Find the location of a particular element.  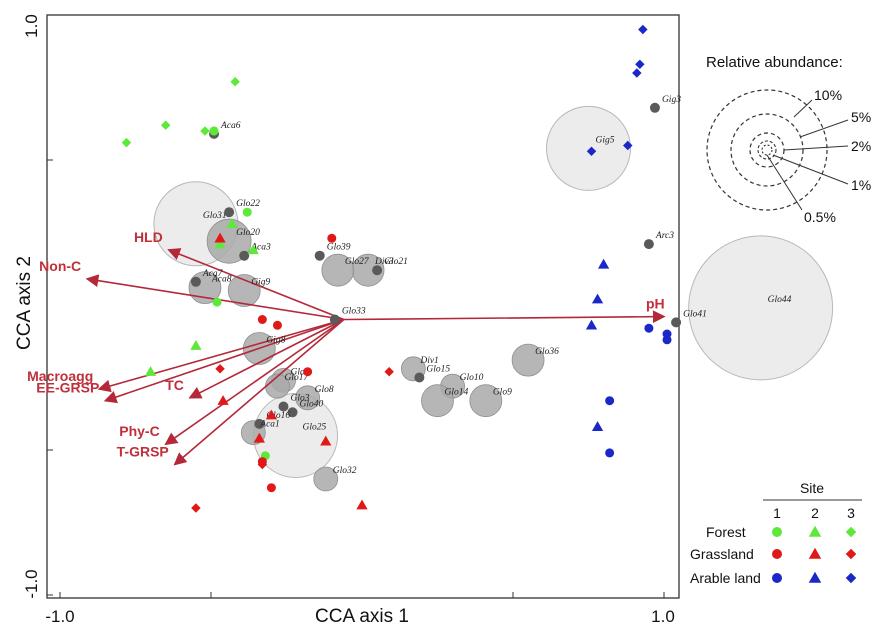

species-point-glo33 is located at coordinates (334, 319).